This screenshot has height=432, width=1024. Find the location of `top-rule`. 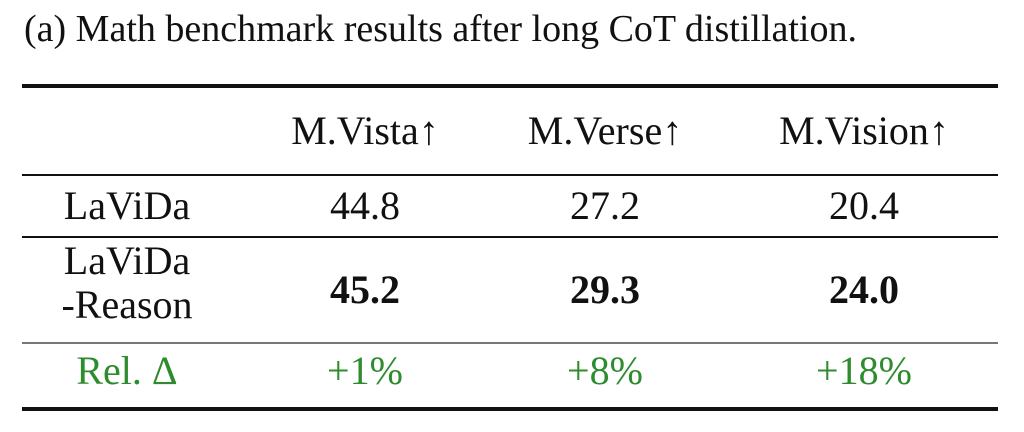

top-rule is located at coordinates (510, 86).